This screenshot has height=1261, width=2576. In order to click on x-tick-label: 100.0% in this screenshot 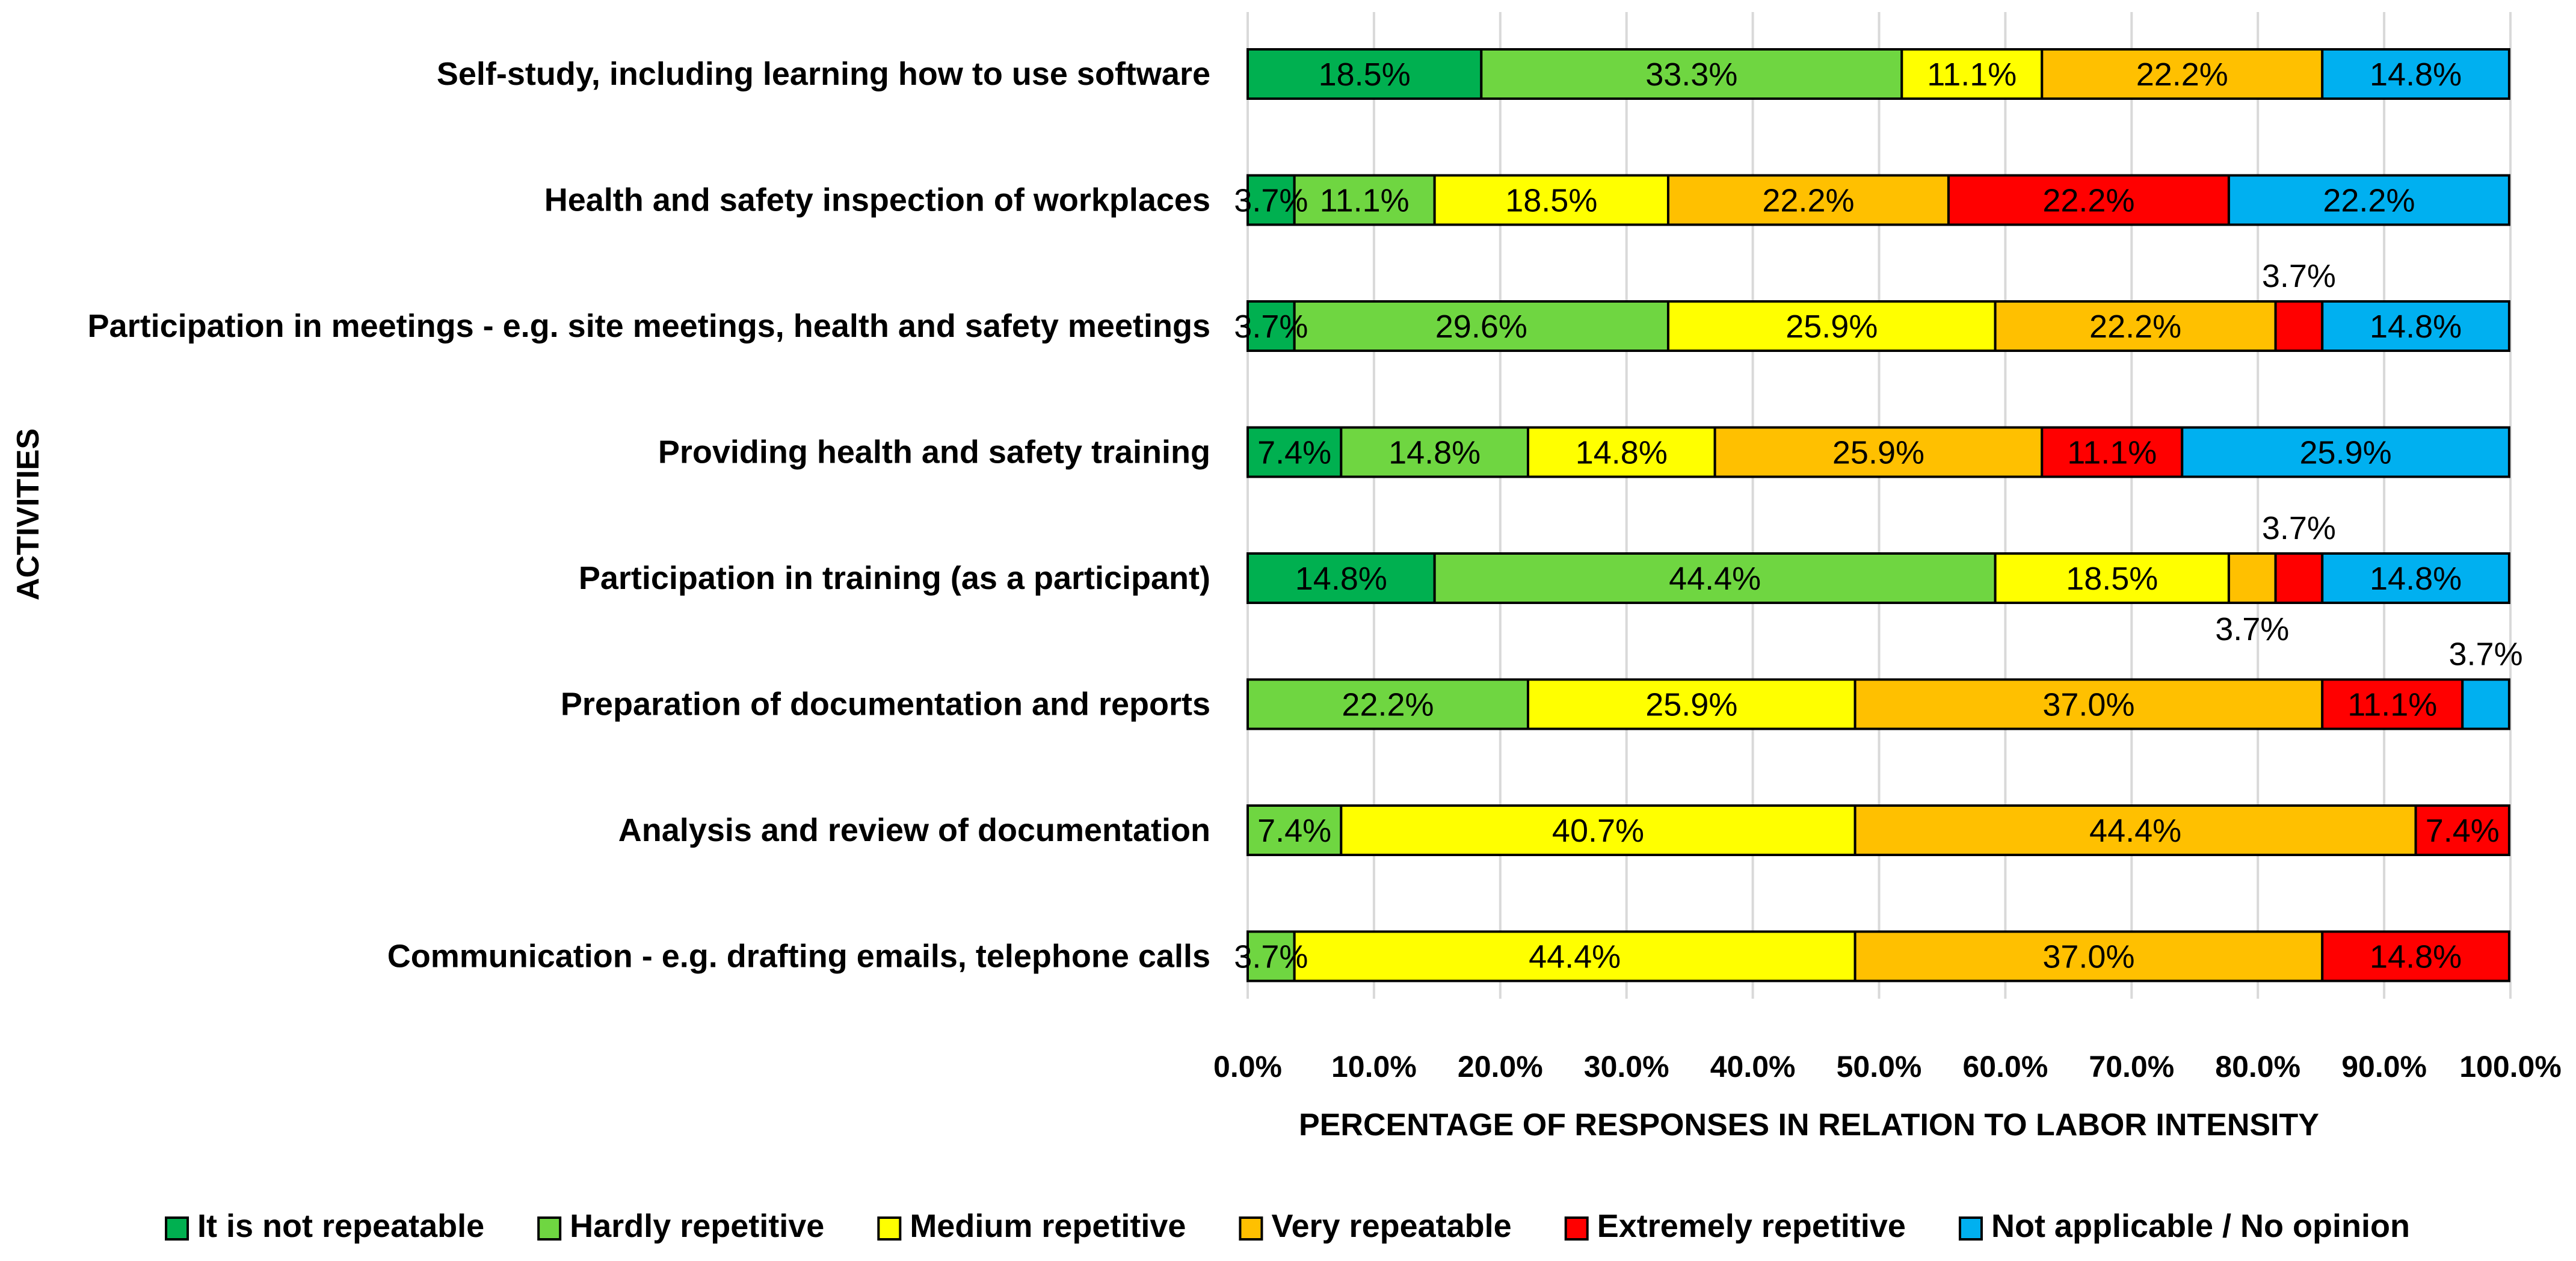, I will do `click(2510, 1067)`.